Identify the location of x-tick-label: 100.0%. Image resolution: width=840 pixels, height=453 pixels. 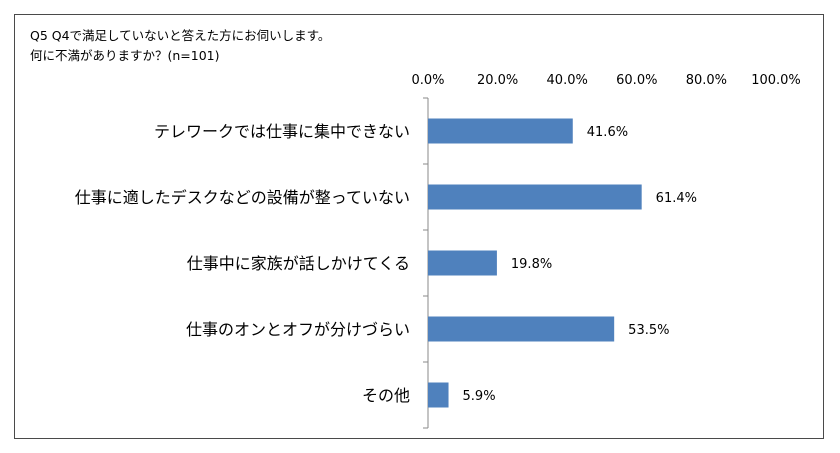
(776, 80).